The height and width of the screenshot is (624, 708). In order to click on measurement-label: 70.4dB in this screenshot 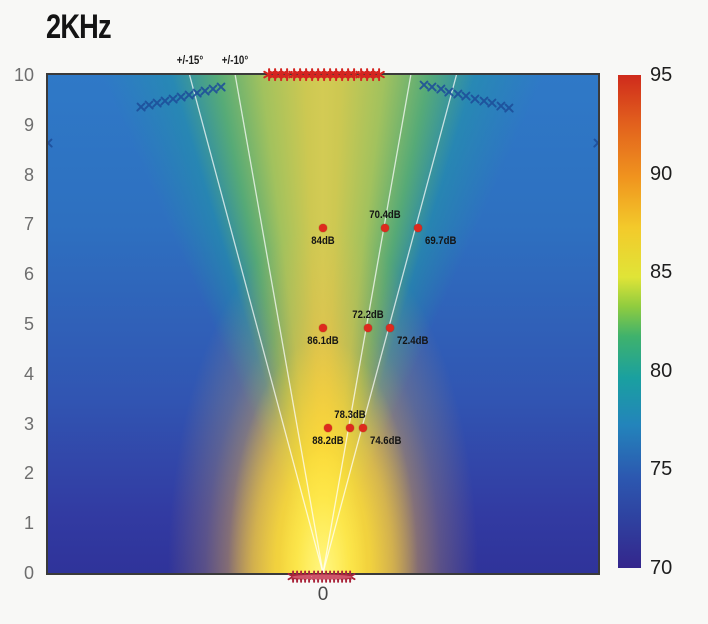, I will do `click(385, 215)`.